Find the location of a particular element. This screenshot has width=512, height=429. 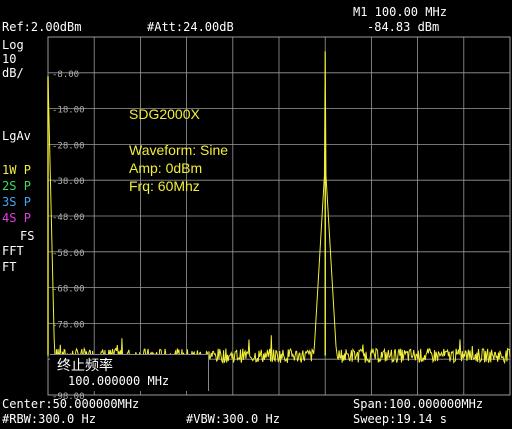

trace-2-label: 2S is located at coordinates (9, 186).